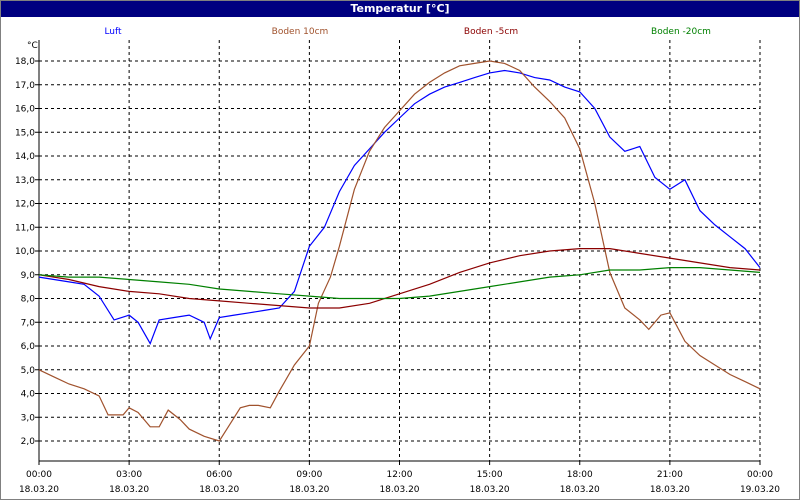 This screenshot has width=800, height=500. I want to click on y-tick-label: 18,0, so click(25, 62).